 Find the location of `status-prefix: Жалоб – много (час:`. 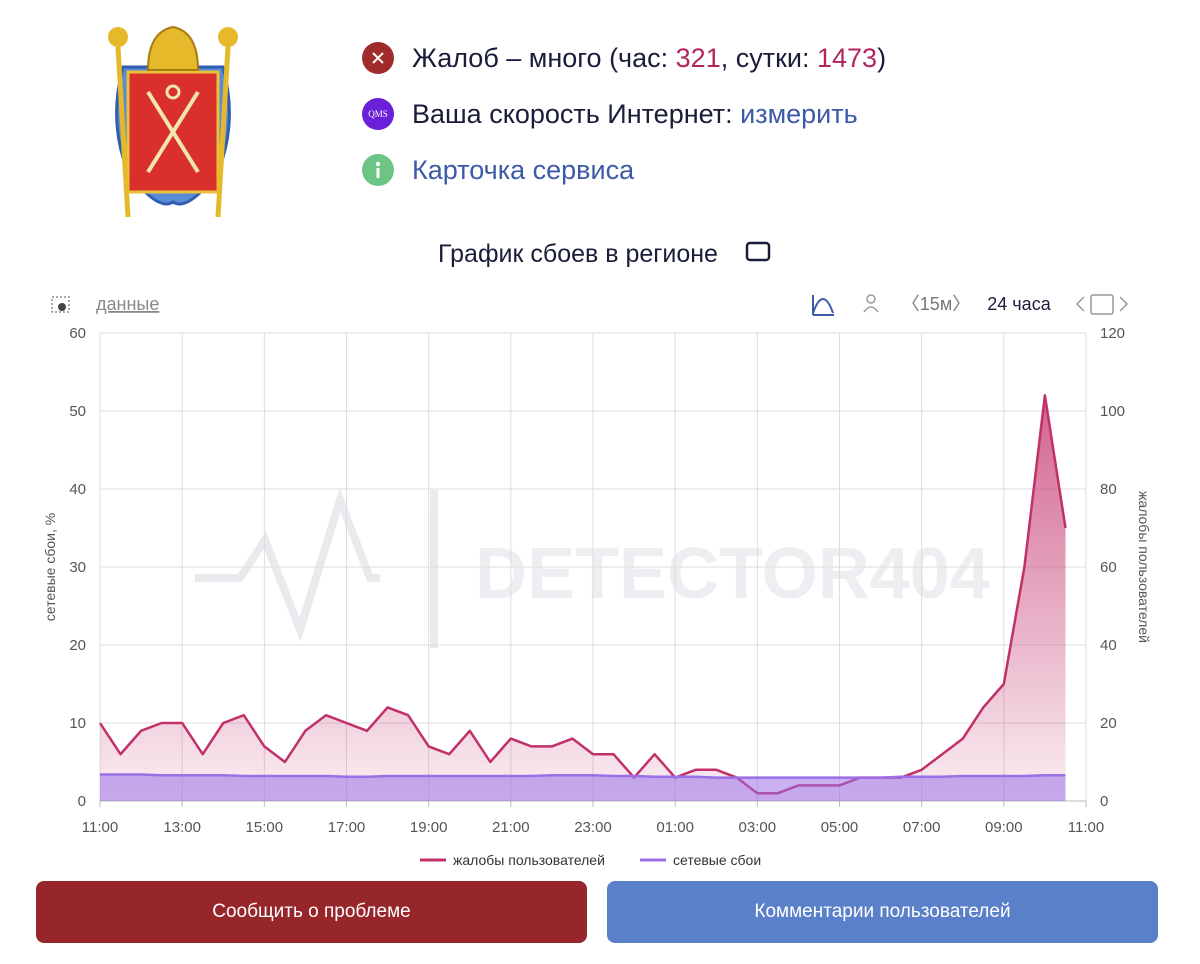

status-prefix: Жалоб – много (час: is located at coordinates (544, 57).